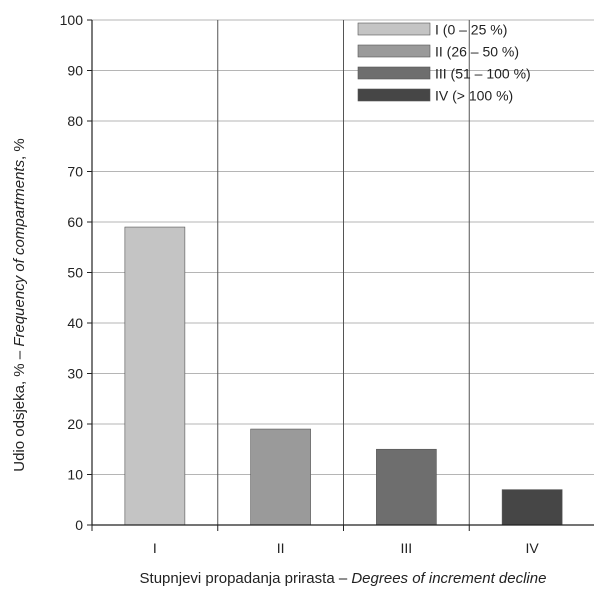 The height and width of the screenshot is (591, 594). What do you see at coordinates (75, 424) in the screenshot?
I see `y-tick-label: 20` at bounding box center [75, 424].